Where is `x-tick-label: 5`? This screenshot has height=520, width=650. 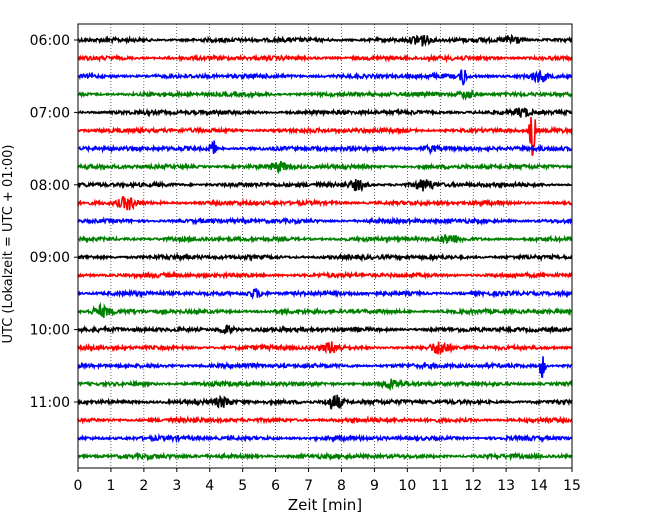 x-tick-label: 5 is located at coordinates (242, 486).